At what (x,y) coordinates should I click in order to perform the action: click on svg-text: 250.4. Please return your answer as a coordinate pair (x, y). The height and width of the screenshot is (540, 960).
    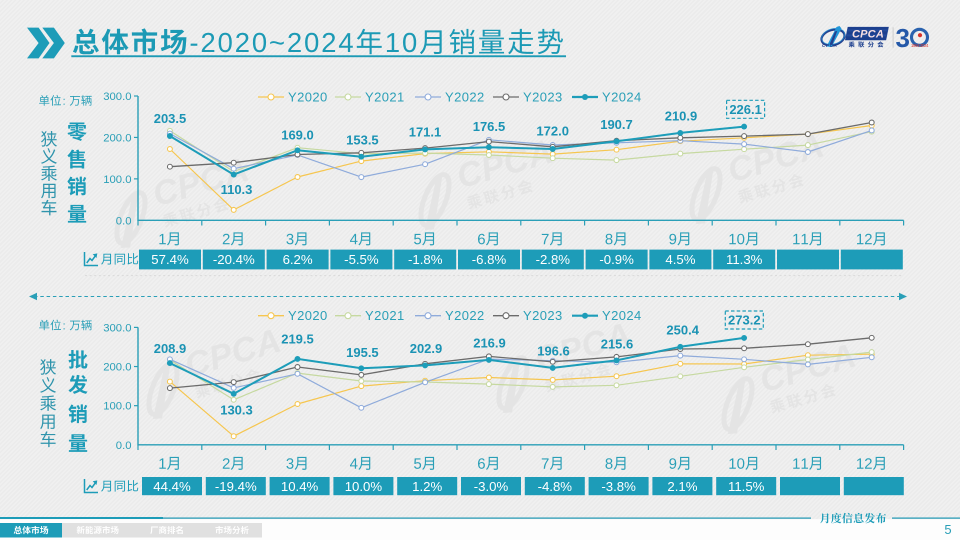
    Looking at the image, I should click on (682, 329).